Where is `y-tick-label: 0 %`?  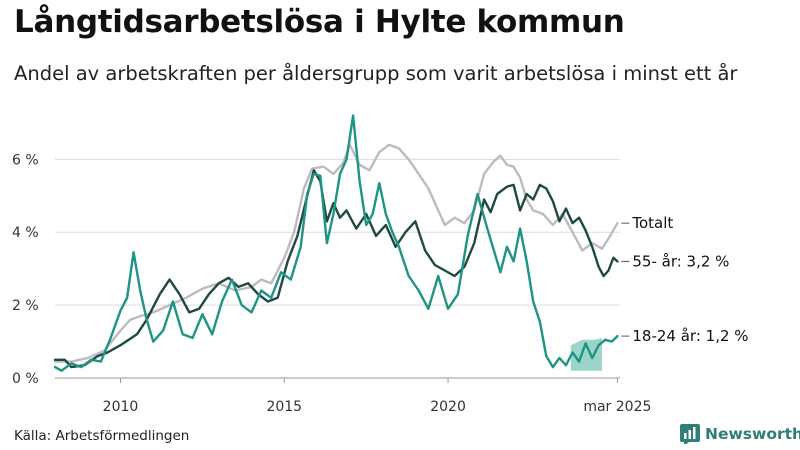
y-tick-label: 0 % is located at coordinates (25, 379).